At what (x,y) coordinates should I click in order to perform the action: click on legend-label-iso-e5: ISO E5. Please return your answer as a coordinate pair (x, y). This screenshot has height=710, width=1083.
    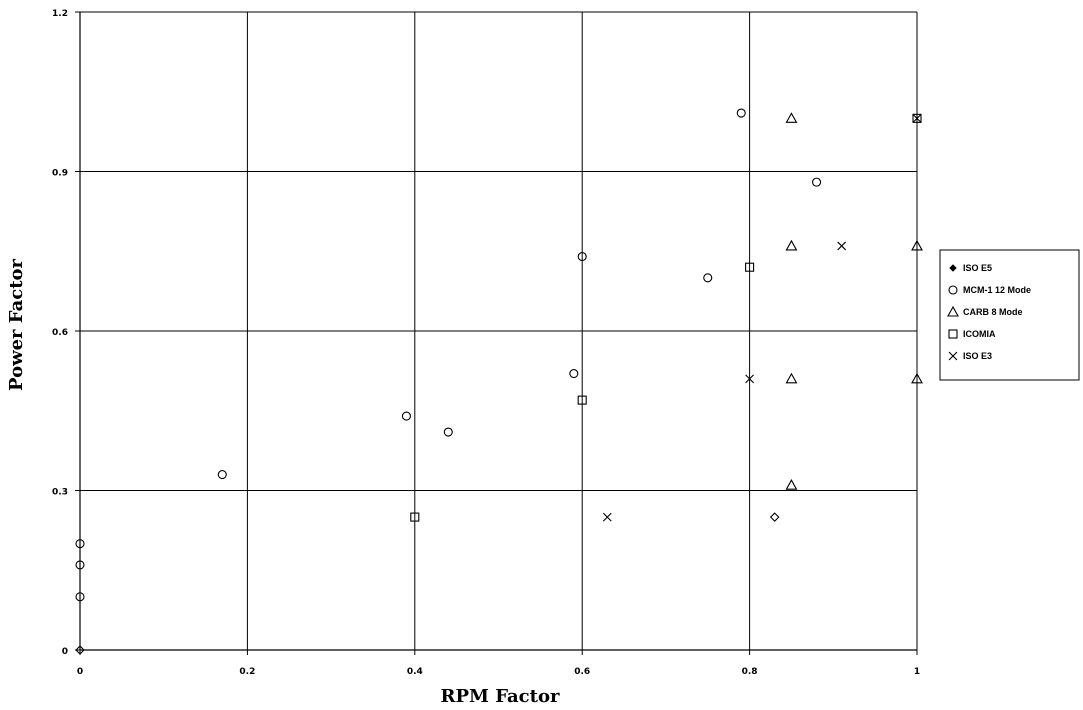
    Looking at the image, I should click on (977, 268).